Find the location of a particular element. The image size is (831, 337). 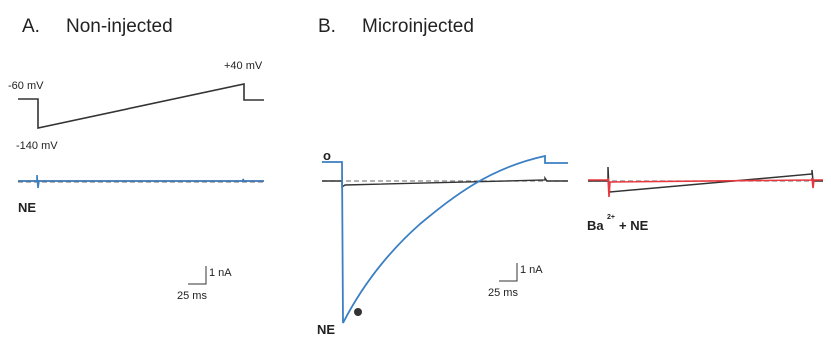

ne-current-trace is located at coordinates (141, 181).